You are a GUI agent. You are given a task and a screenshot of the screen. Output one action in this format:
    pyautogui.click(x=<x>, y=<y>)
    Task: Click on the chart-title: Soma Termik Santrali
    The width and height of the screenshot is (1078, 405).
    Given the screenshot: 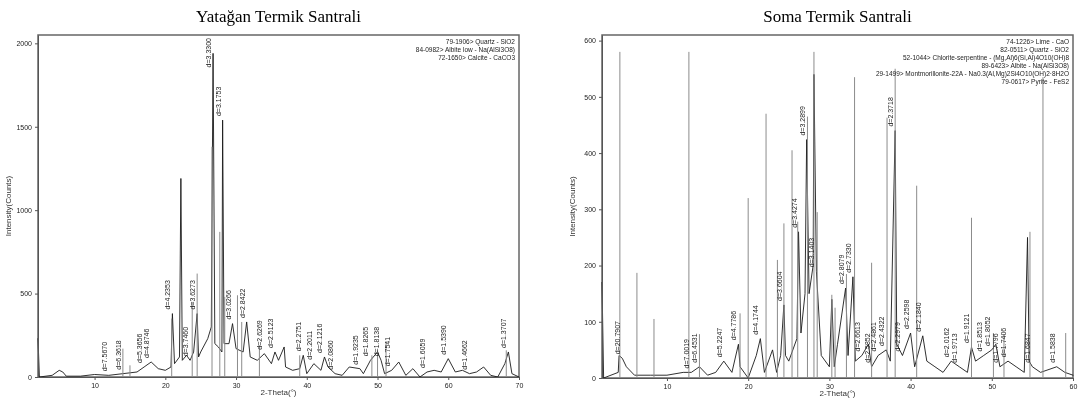 What is the action you would take?
    pyautogui.click(x=838, y=16)
    